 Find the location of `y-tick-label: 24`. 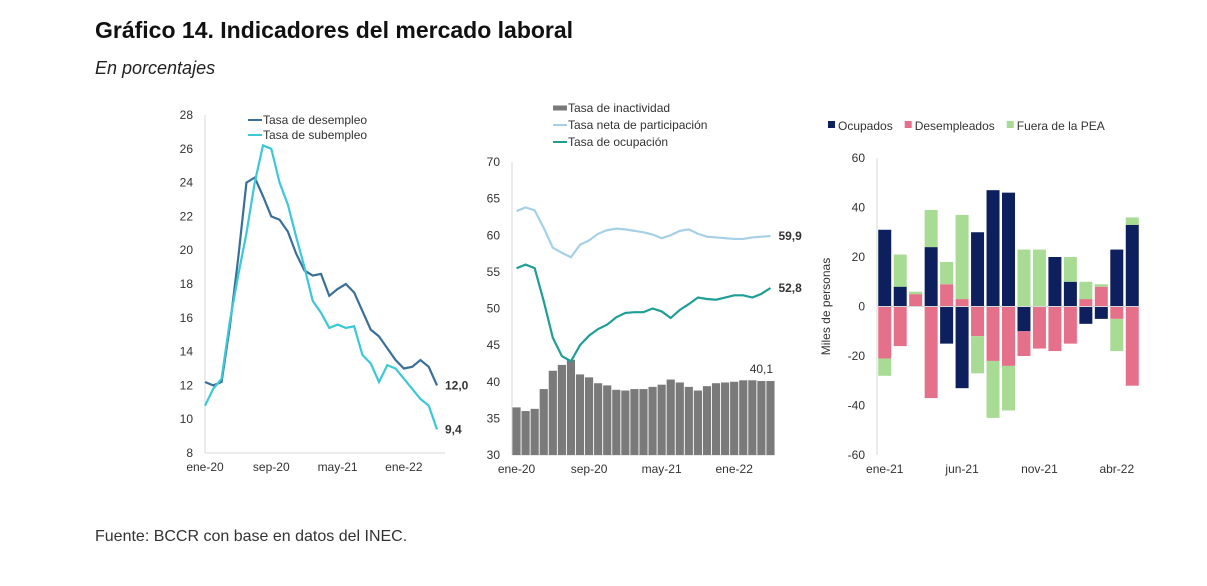

y-tick-label: 24 is located at coordinates (187, 183).